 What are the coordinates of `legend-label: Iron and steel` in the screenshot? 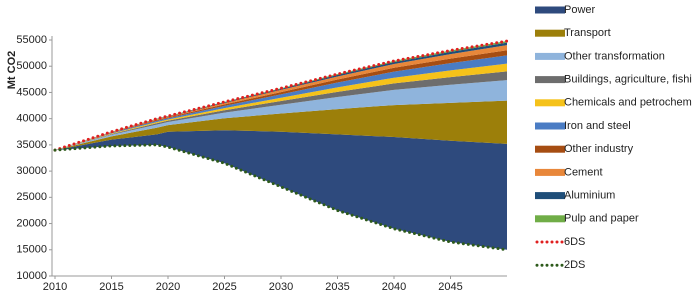 It's located at (597, 126).